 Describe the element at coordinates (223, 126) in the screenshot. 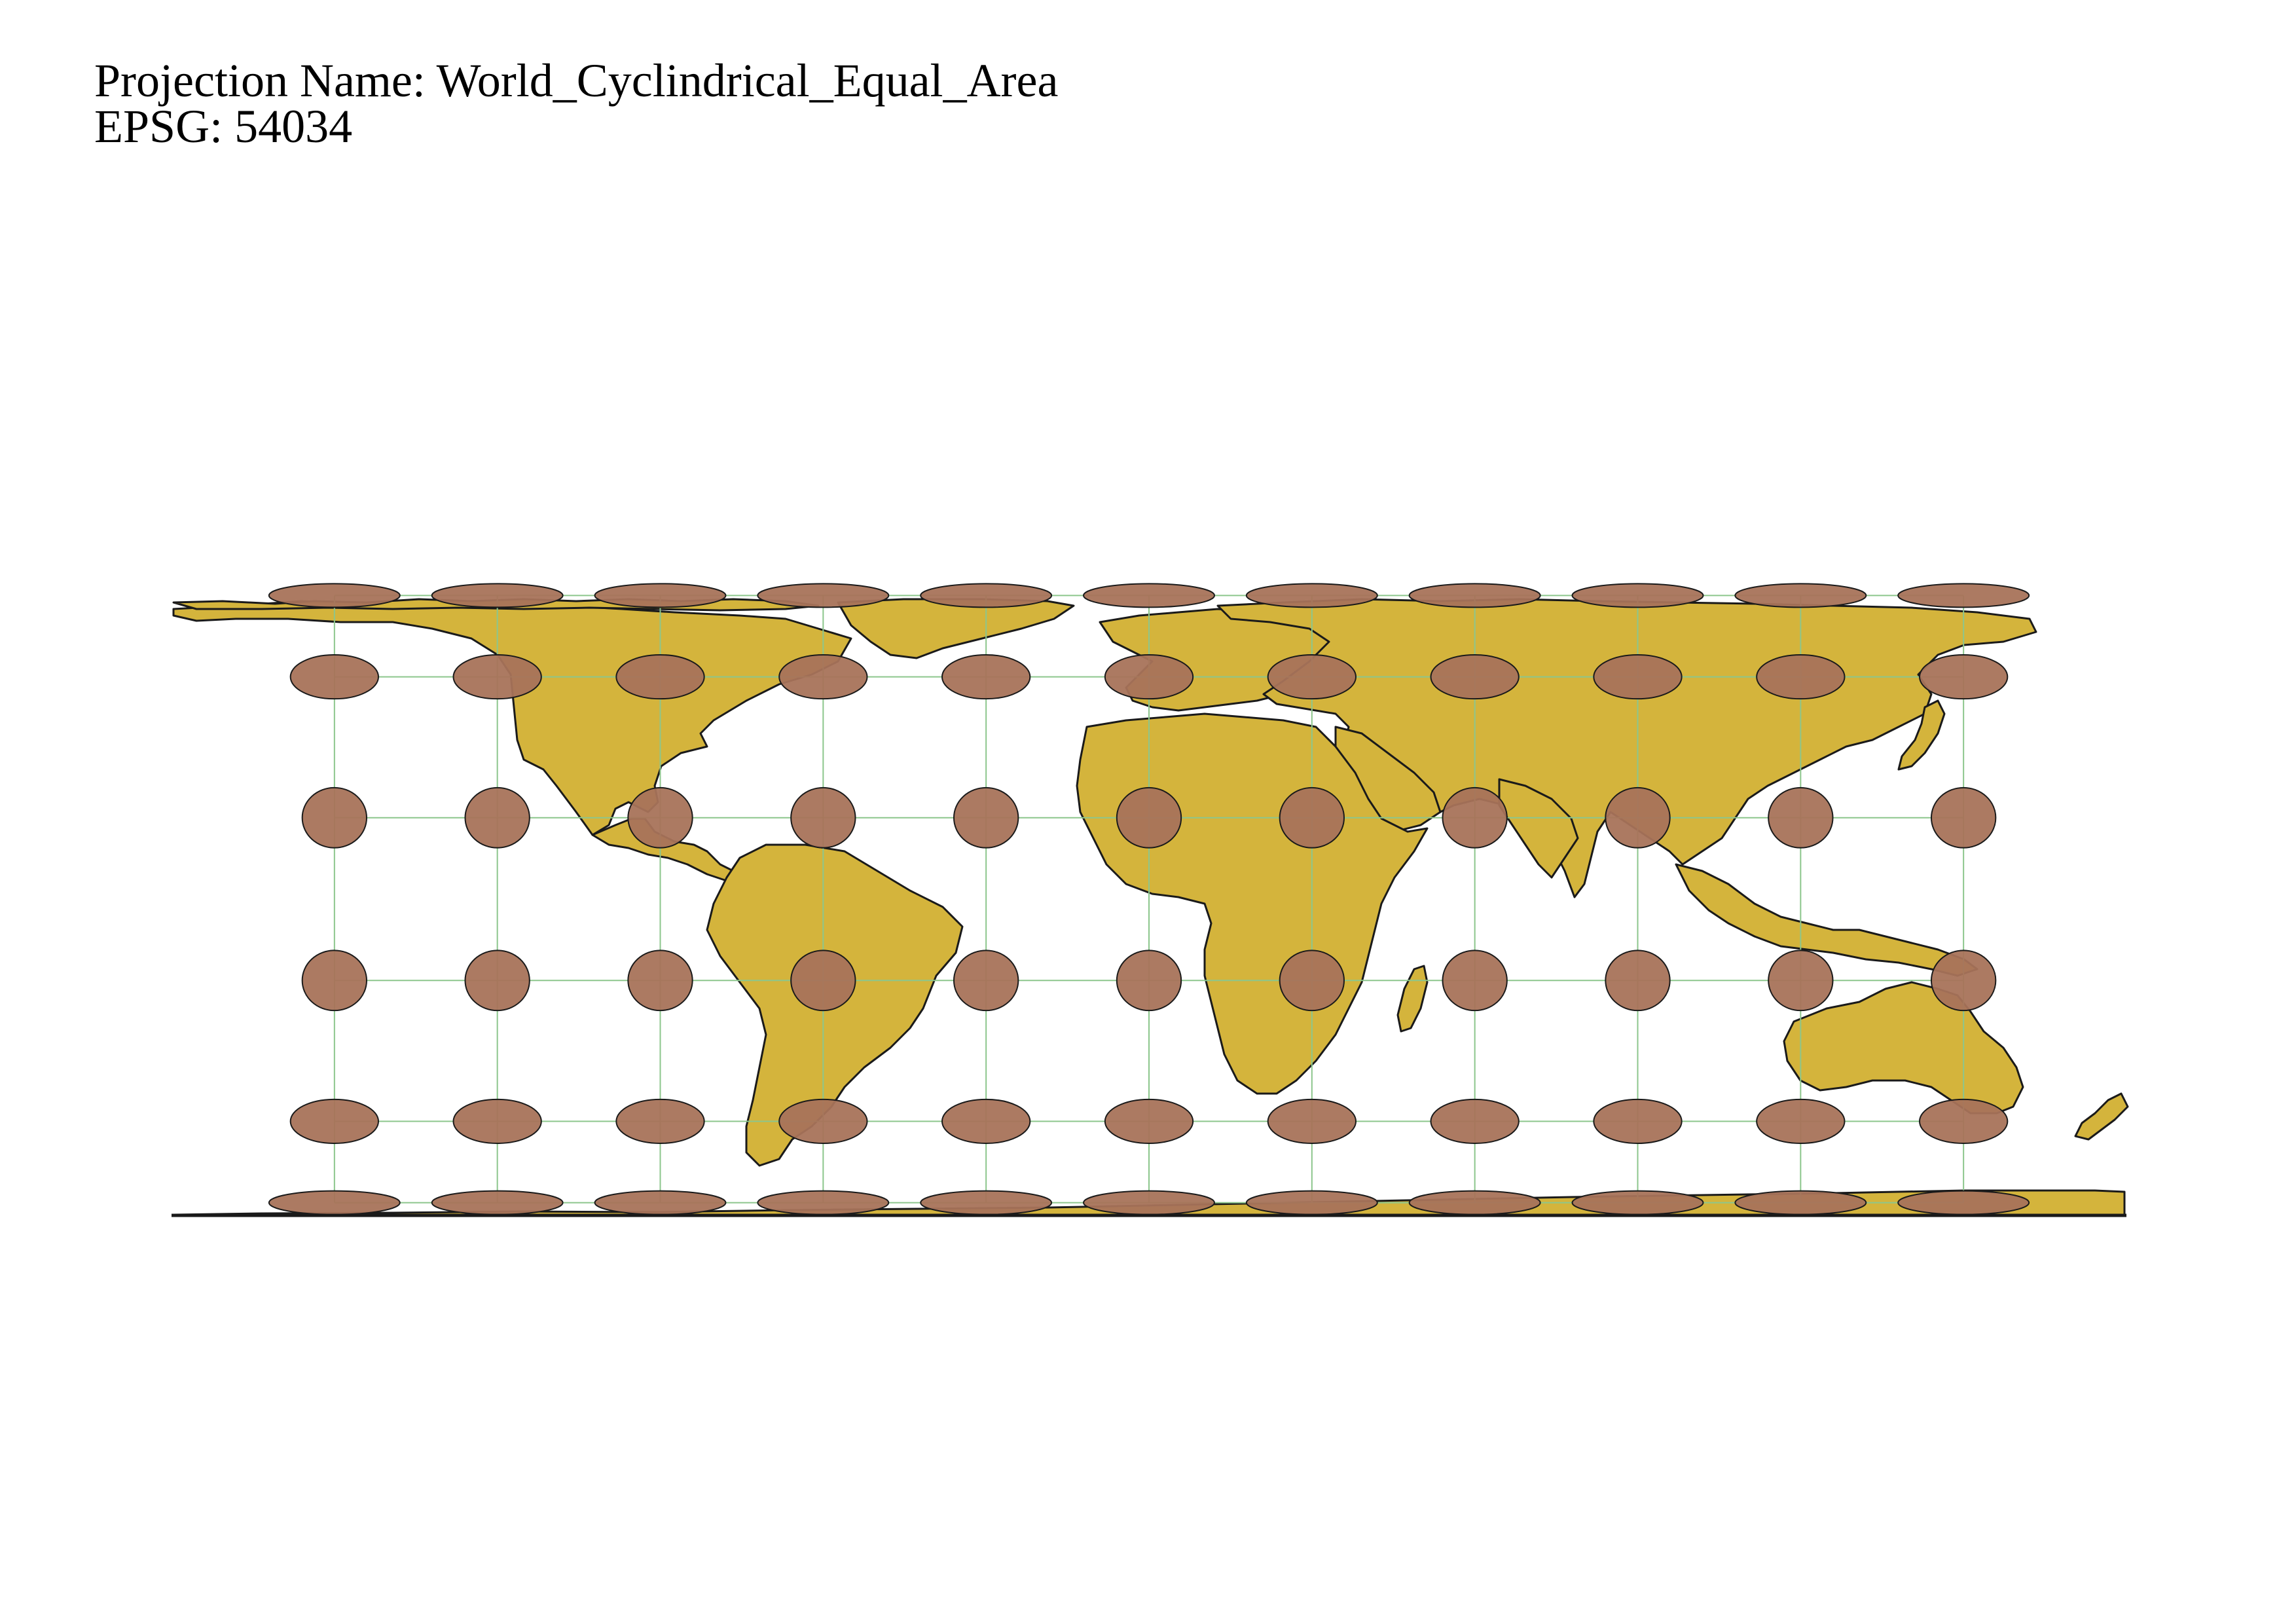

I see `epsg-label: EPSG: 54034` at that location.